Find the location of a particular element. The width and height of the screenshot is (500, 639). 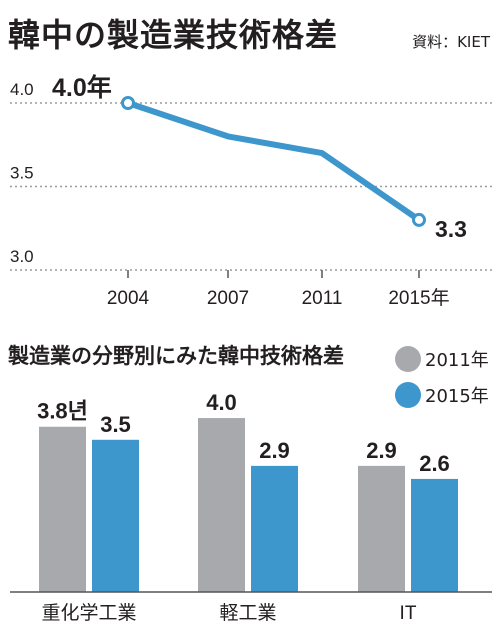

category-label: 軽工業 is located at coordinates (247, 613).